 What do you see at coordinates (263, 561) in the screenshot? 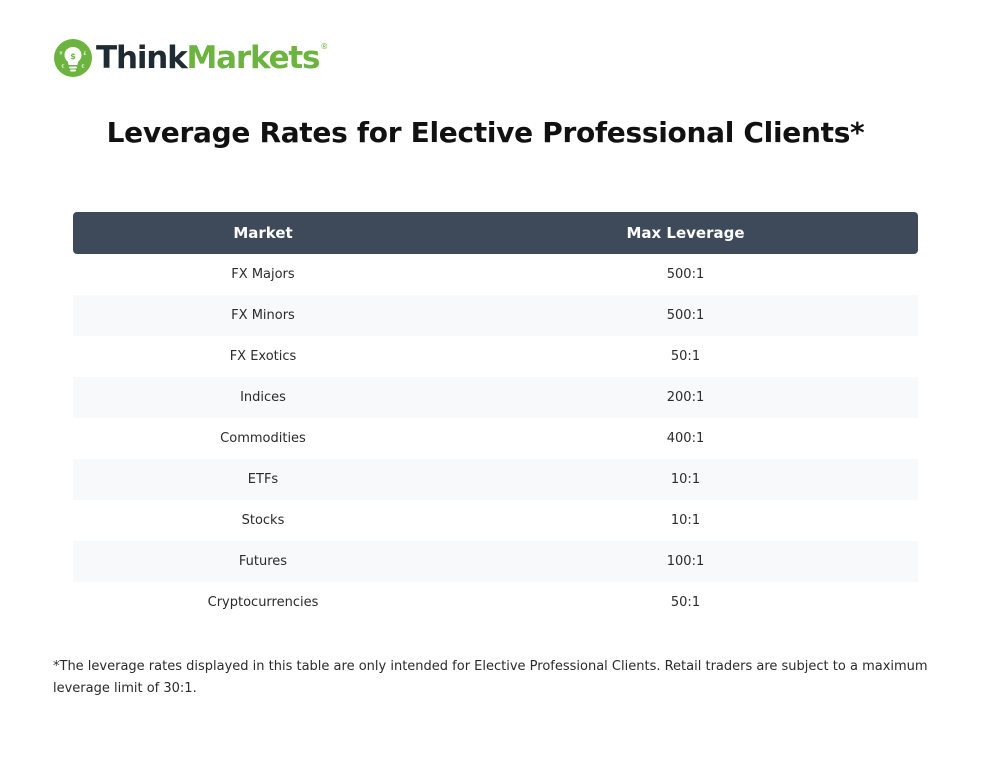
I see `market-cell: Futures` at bounding box center [263, 561].